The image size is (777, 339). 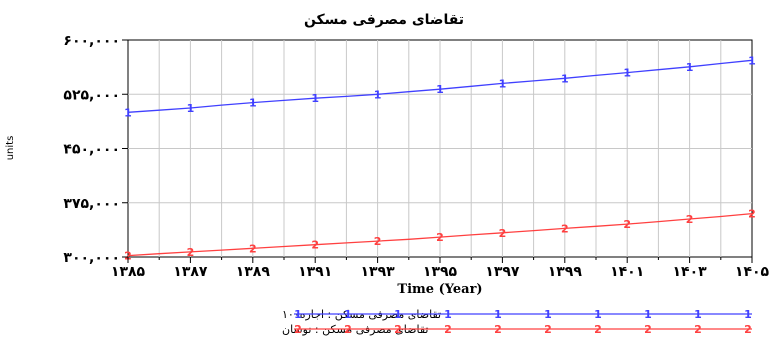 I want to click on chart-title: تقاضای مصرفی مسکن, so click(x=384, y=20).